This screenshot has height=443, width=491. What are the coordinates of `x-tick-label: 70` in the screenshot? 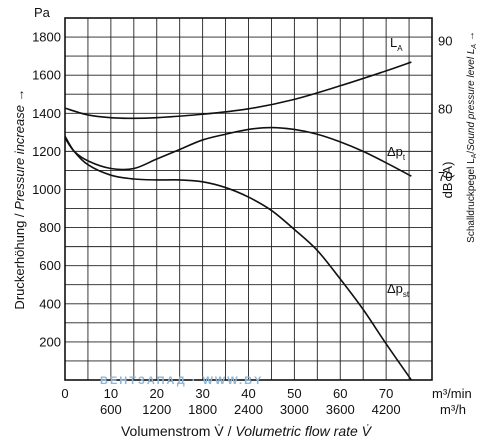 It's located at (386, 393).